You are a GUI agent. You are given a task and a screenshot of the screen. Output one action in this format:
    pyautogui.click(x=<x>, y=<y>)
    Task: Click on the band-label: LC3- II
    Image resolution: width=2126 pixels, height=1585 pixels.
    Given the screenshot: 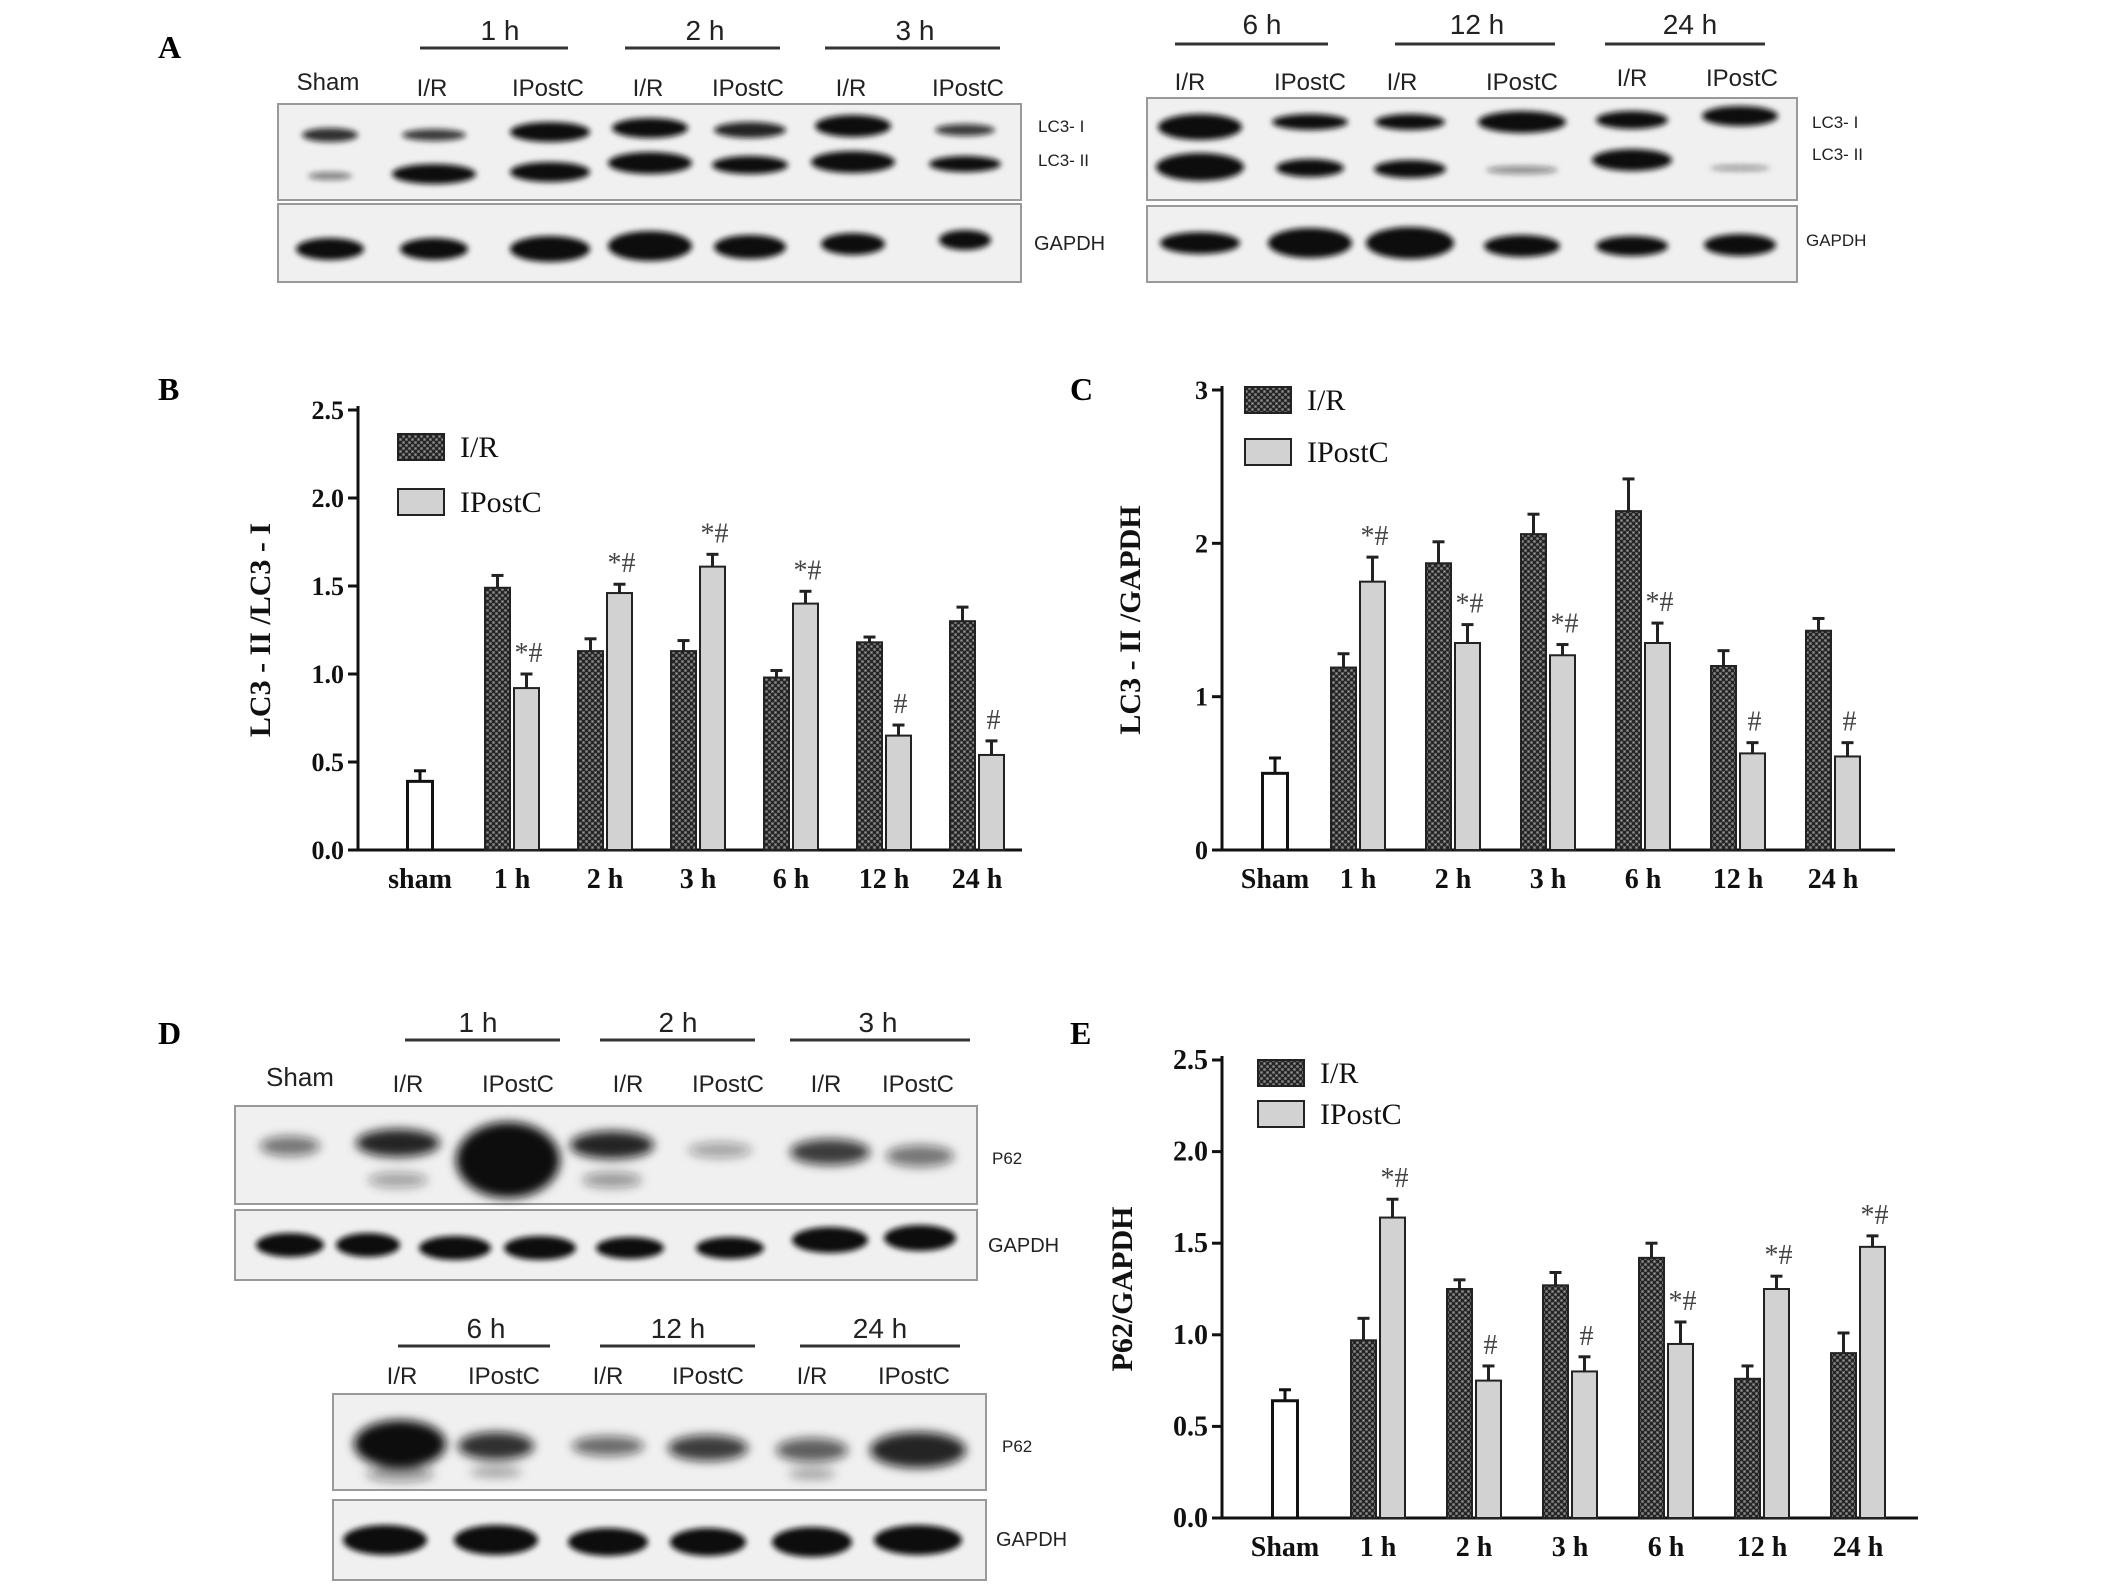 What is the action you would take?
    pyautogui.click(x=1837, y=154)
    